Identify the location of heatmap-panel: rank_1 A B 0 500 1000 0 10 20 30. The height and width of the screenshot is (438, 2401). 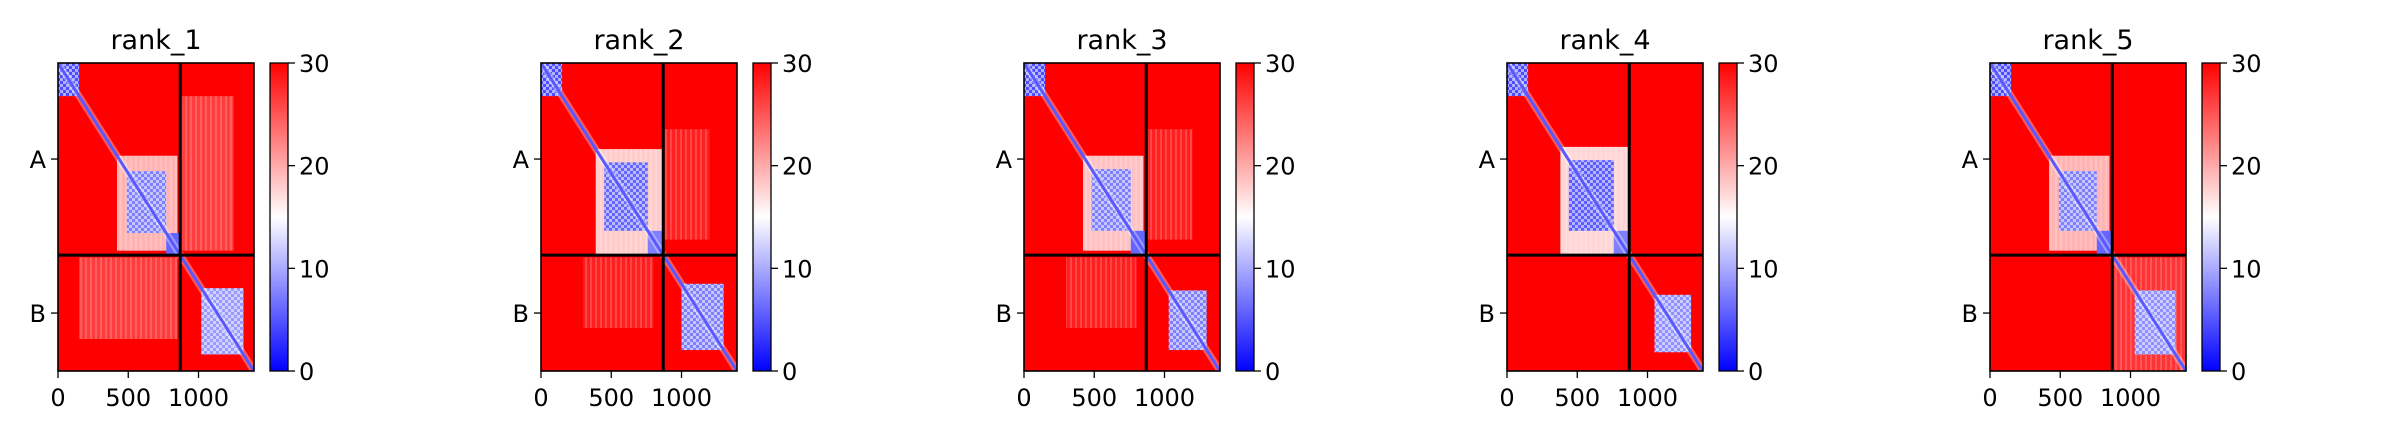
(180, 218).